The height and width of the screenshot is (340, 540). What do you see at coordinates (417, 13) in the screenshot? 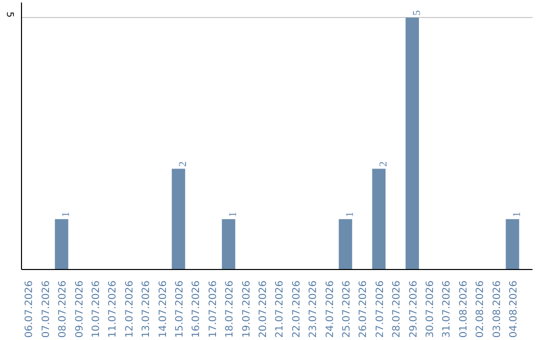
I see `data-label: 5` at bounding box center [417, 13].